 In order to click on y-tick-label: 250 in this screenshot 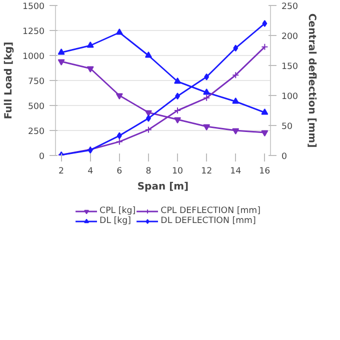, I will do `click(36, 132)`.